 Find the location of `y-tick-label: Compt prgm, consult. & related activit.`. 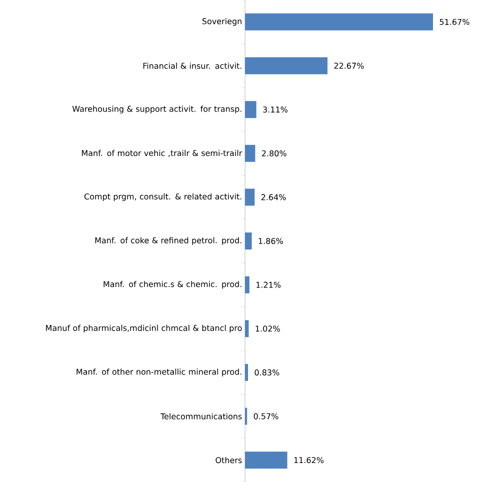

y-tick-label: Compt prgm, consult. & related activit. is located at coordinates (163, 197).